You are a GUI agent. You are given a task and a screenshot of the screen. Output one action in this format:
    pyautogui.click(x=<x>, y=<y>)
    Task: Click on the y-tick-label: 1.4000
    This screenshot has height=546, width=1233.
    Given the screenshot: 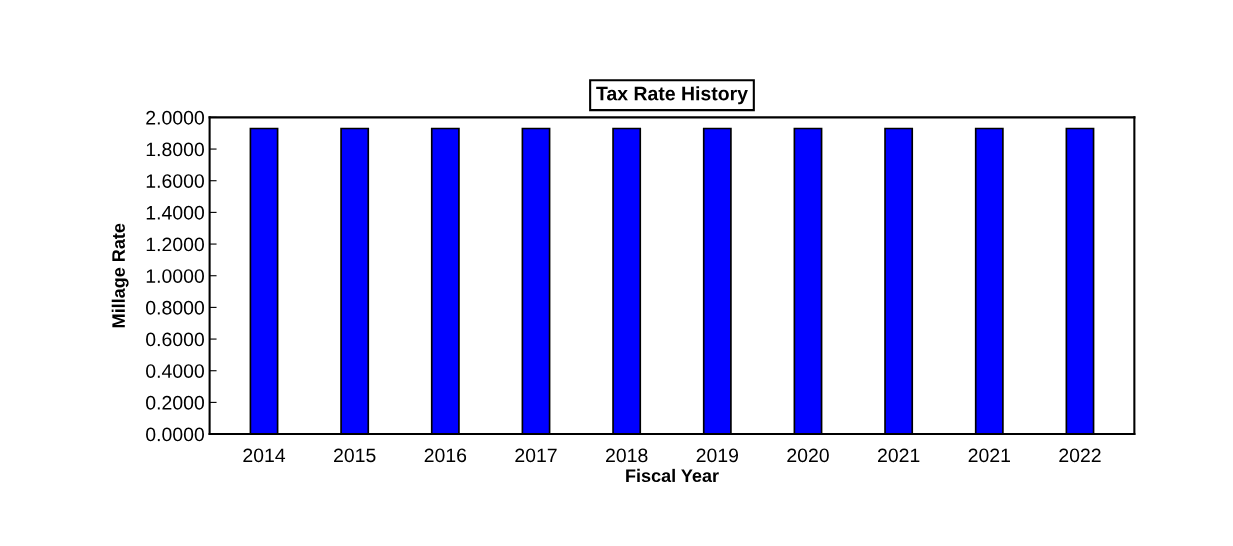 What is the action you would take?
    pyautogui.click(x=175, y=212)
    